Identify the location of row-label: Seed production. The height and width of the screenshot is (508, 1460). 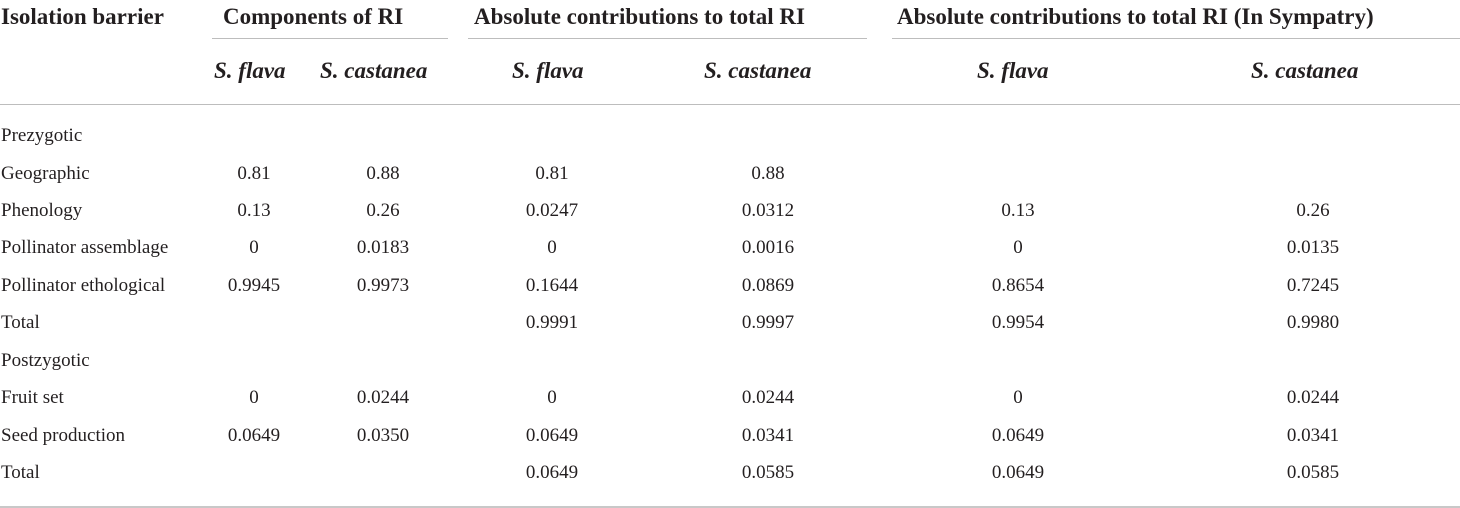
(63, 435).